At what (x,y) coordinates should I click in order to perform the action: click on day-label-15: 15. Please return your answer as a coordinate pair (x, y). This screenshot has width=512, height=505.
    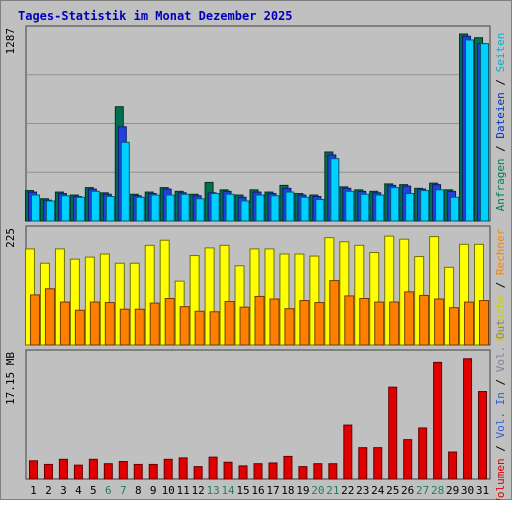
    Looking at the image, I should click on (242, 490).